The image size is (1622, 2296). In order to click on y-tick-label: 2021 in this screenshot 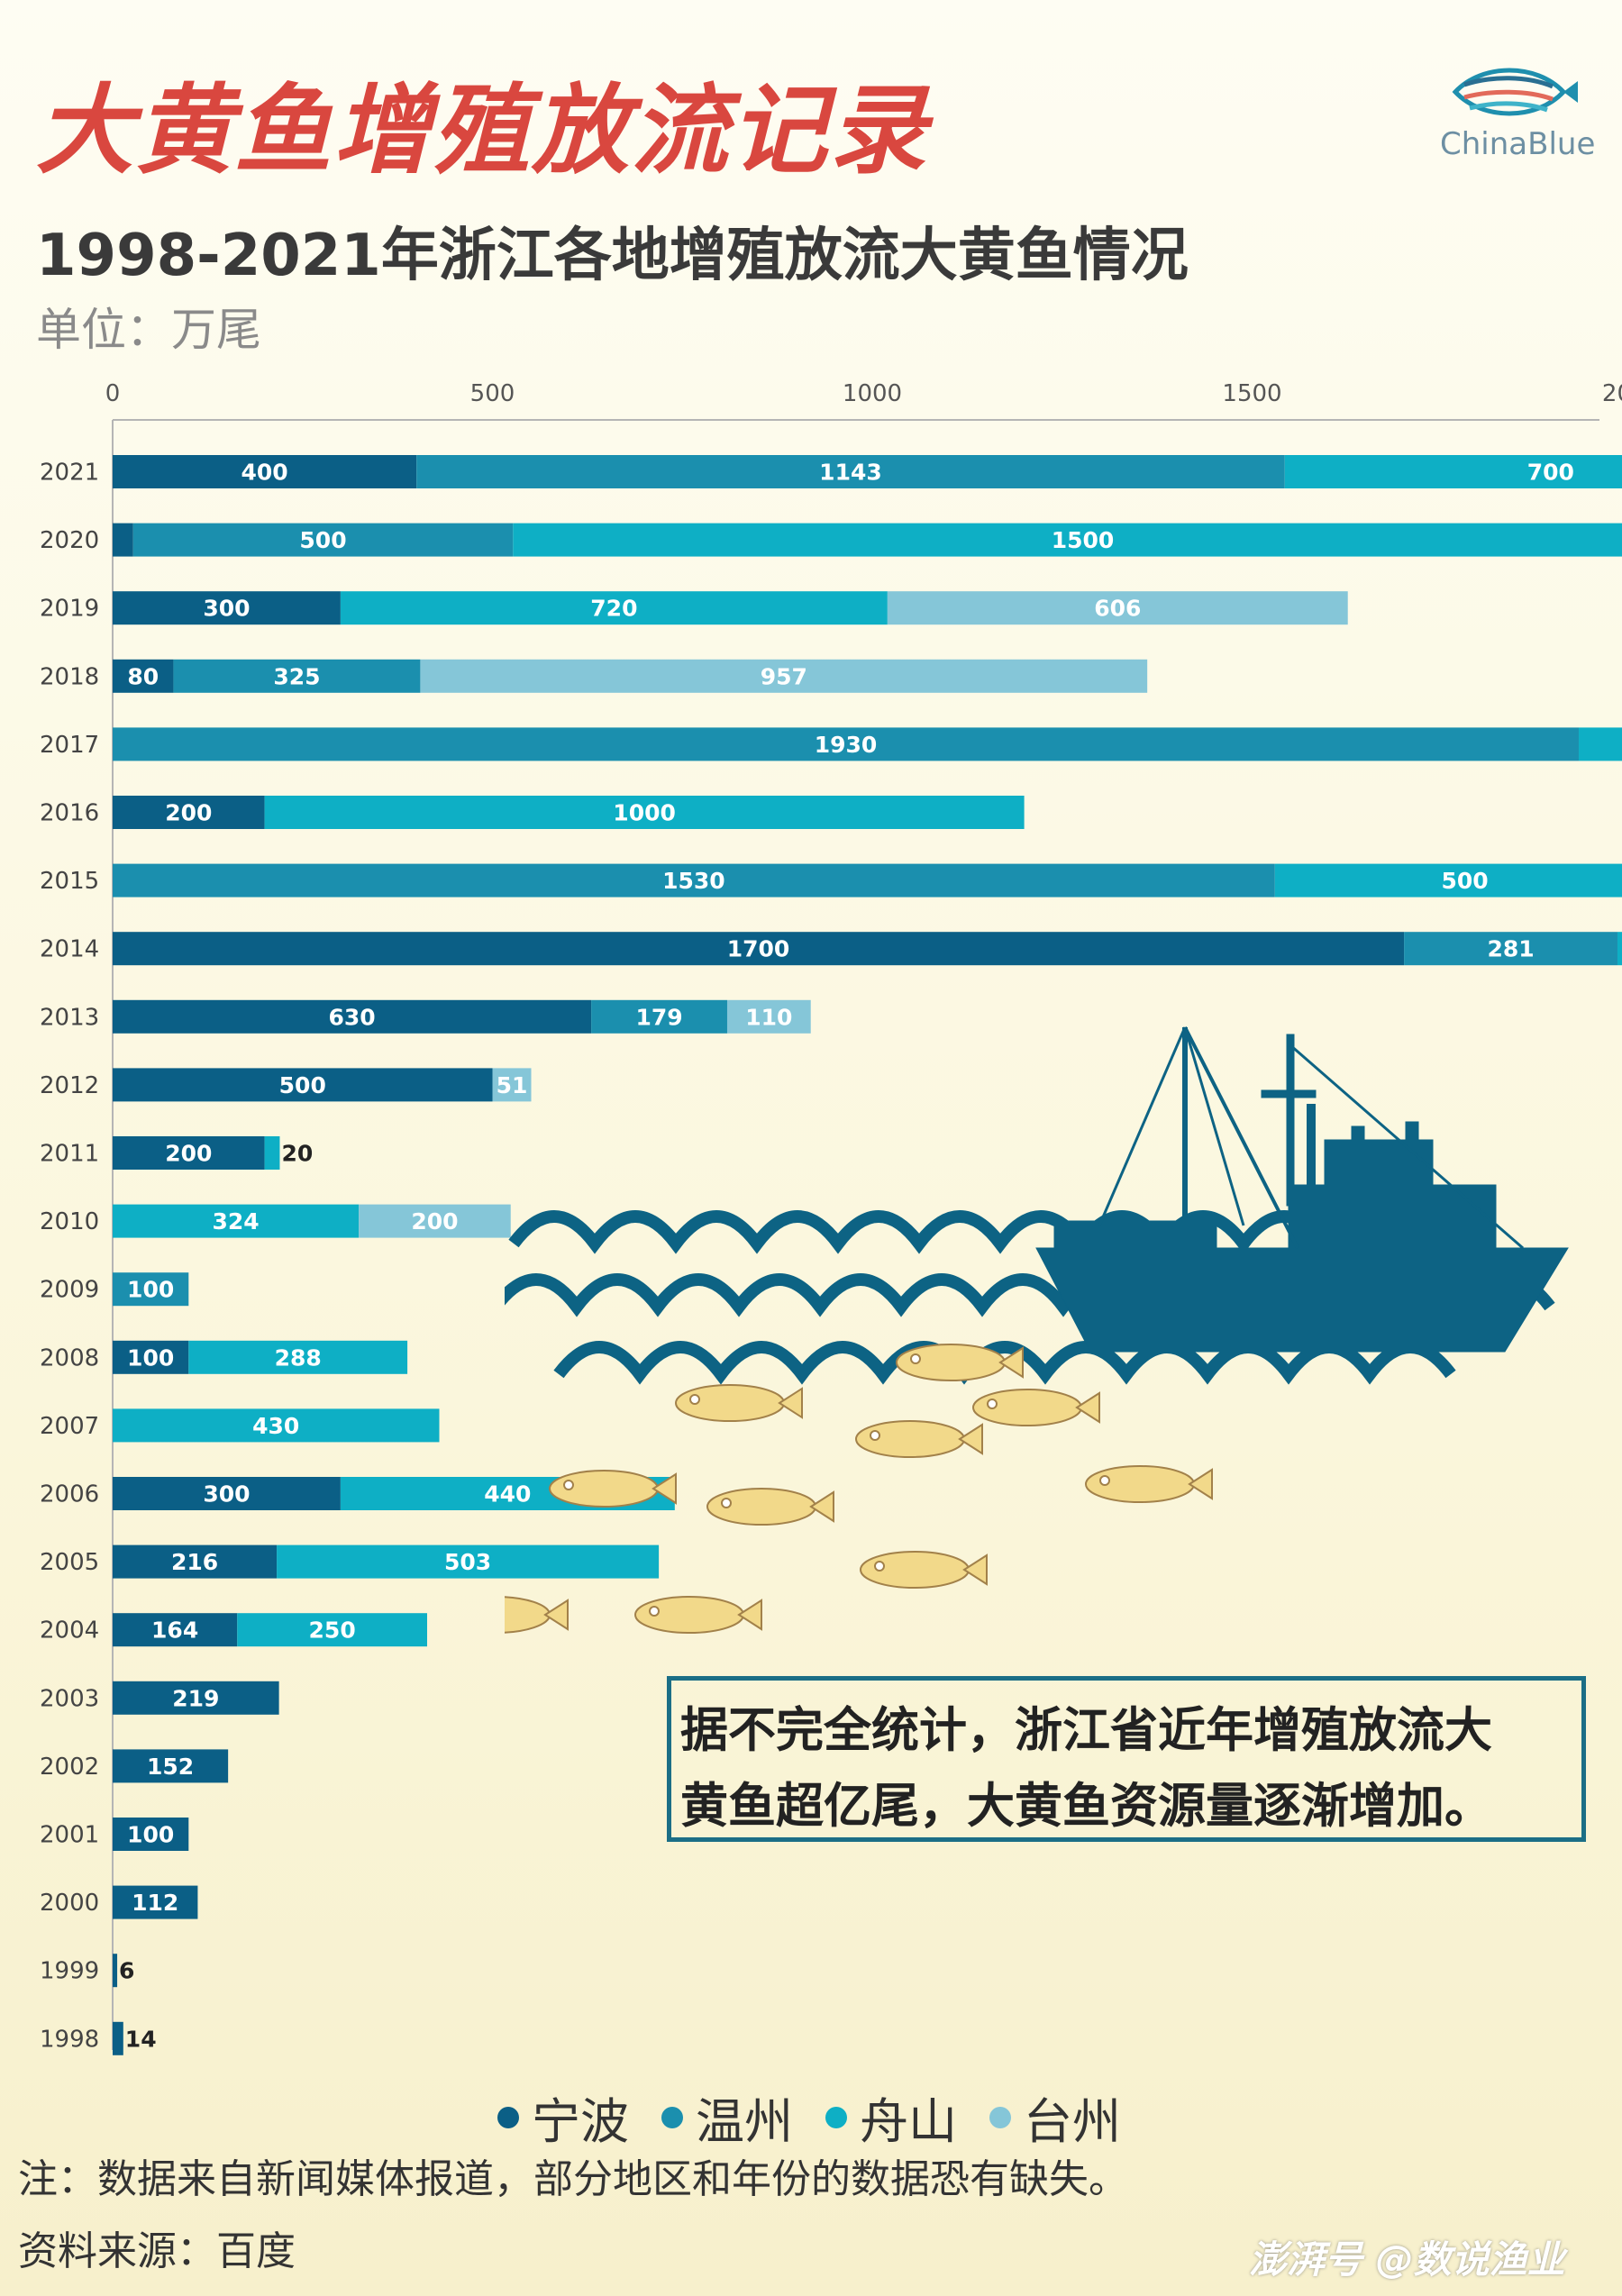, I will do `click(69, 474)`.